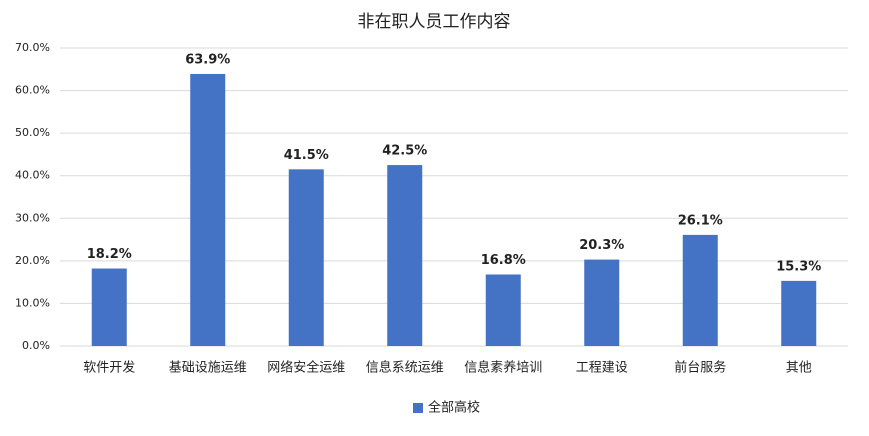  Describe the element at coordinates (32, 302) in the screenshot. I see `y-tick-label: 10.0%` at that location.